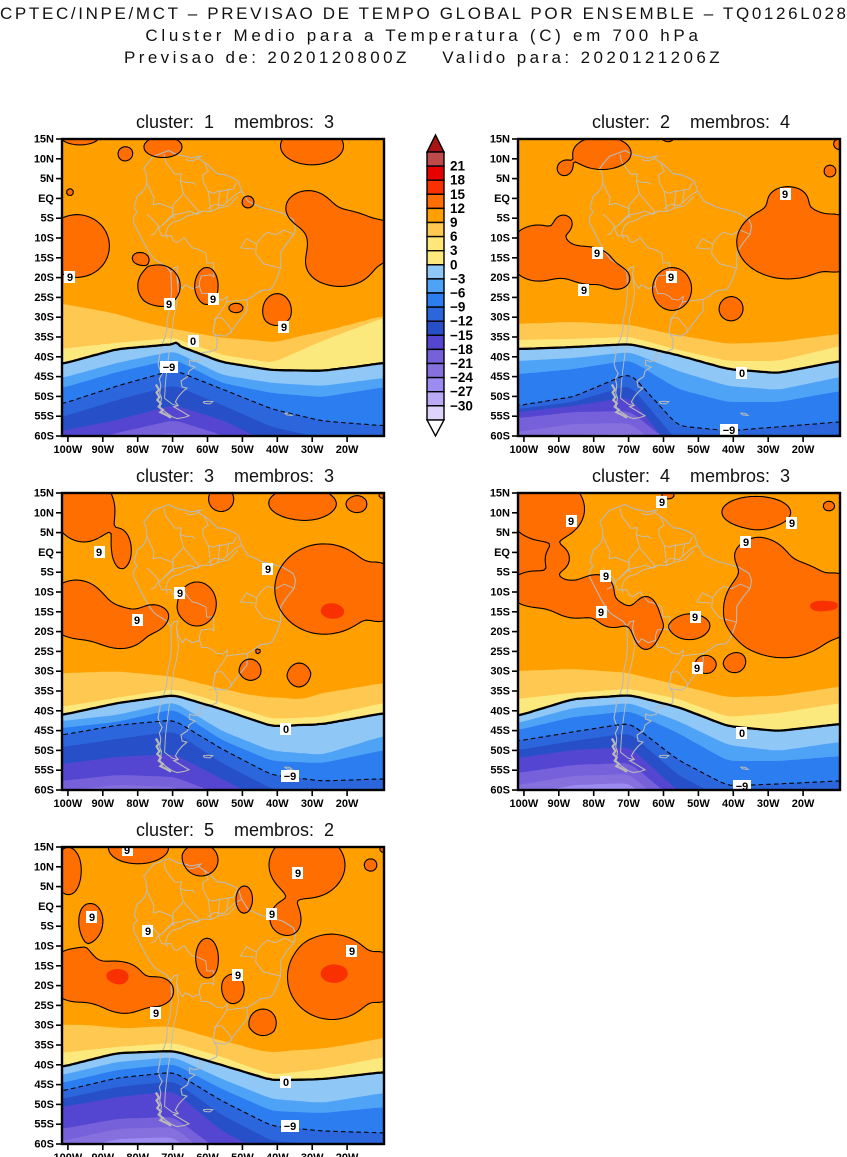  I want to click on svg-text: 35S, so click(500, 338).